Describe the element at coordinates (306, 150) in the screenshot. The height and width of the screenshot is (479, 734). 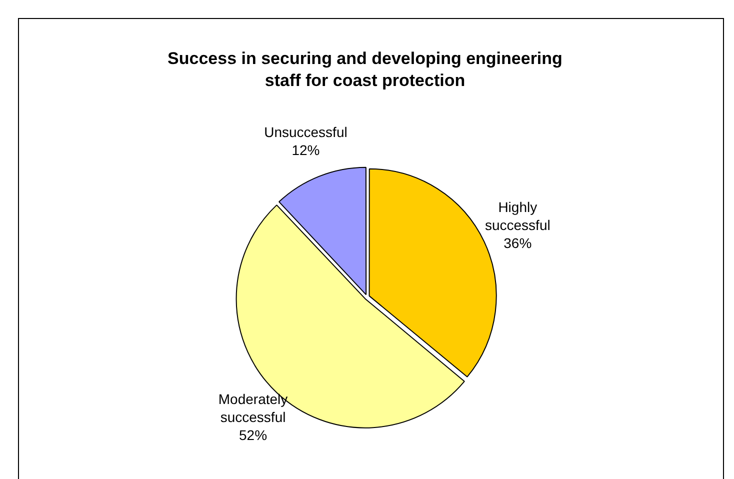
I see `data-label: 12%` at that location.